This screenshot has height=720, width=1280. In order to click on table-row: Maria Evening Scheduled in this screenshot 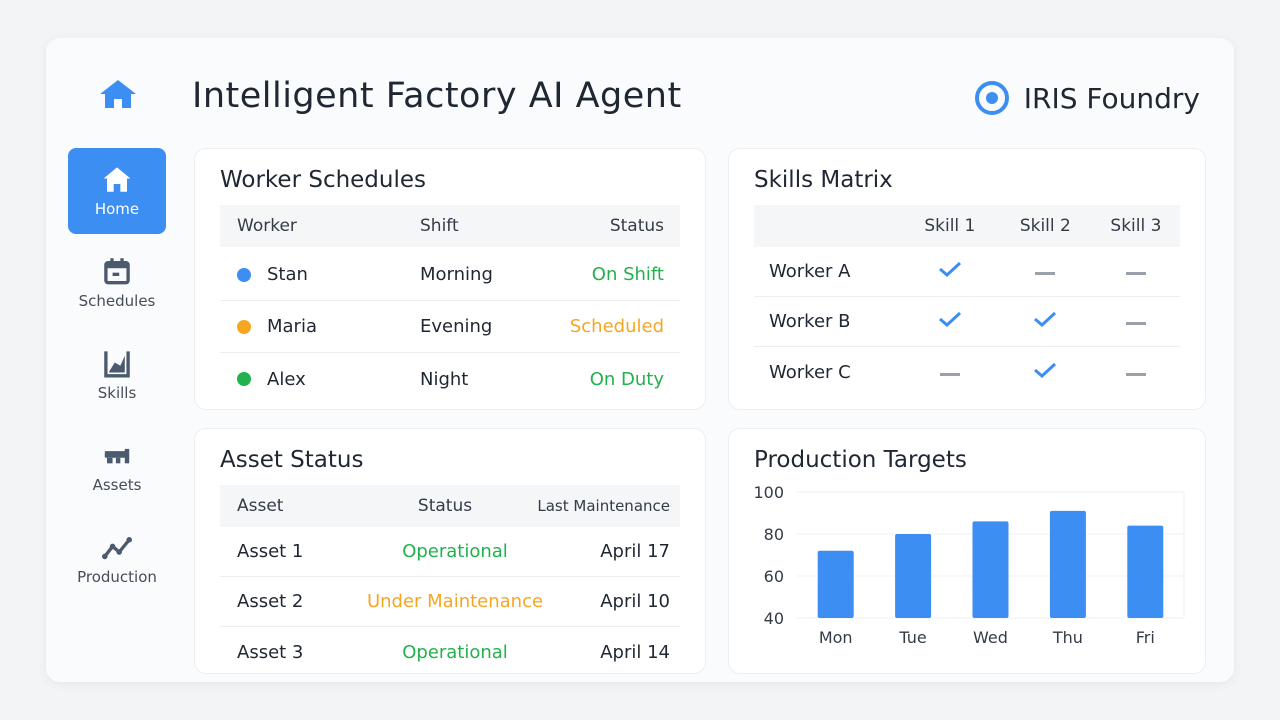, I will do `click(450, 327)`.